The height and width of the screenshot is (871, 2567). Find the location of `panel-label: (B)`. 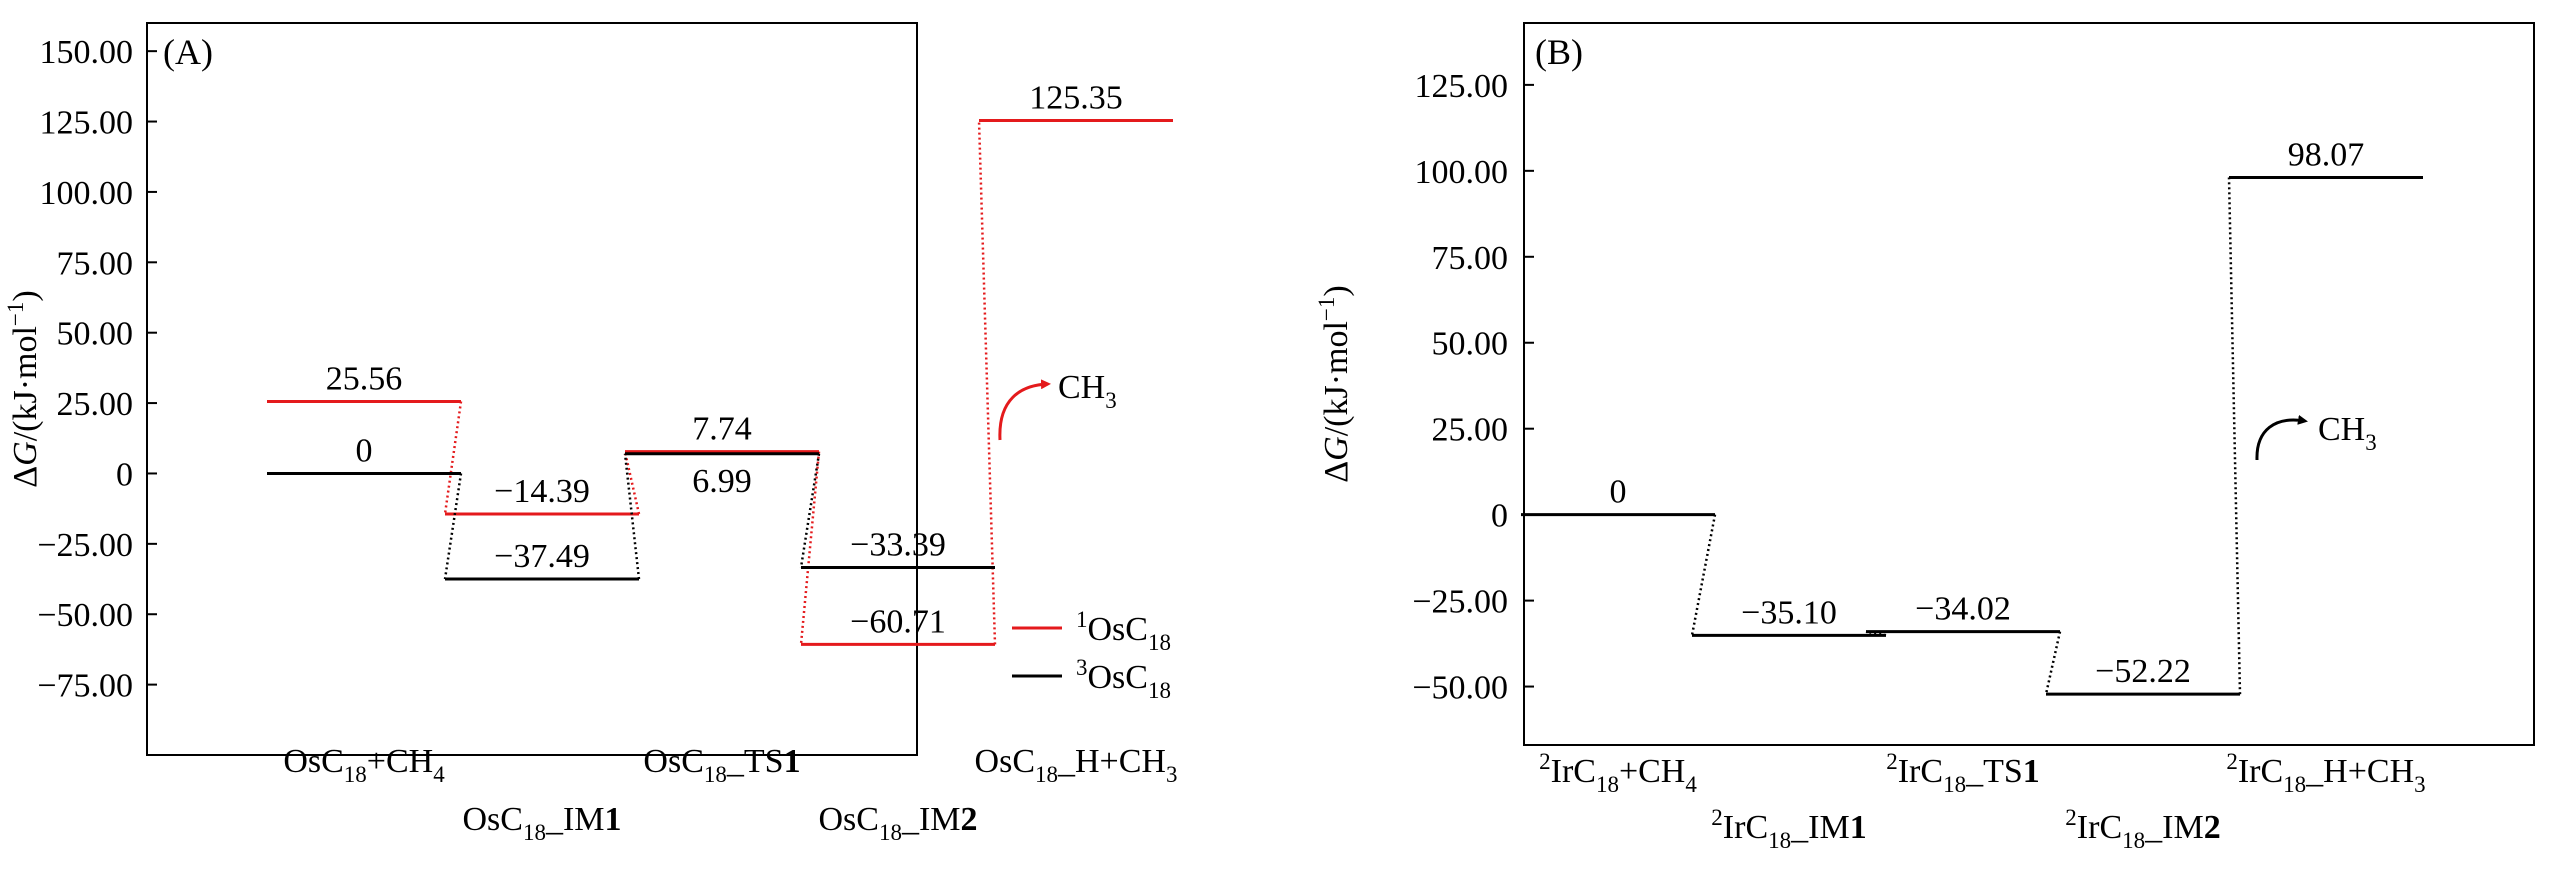

panel-label: (B) is located at coordinates (1559, 52).